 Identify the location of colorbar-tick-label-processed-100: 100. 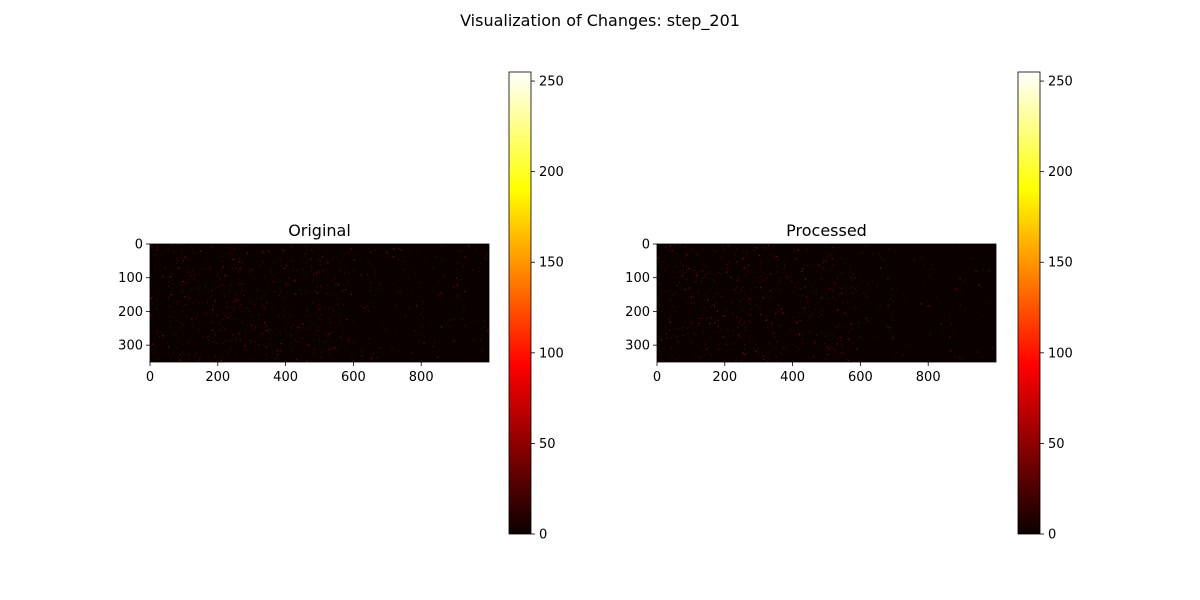
(1060, 353).